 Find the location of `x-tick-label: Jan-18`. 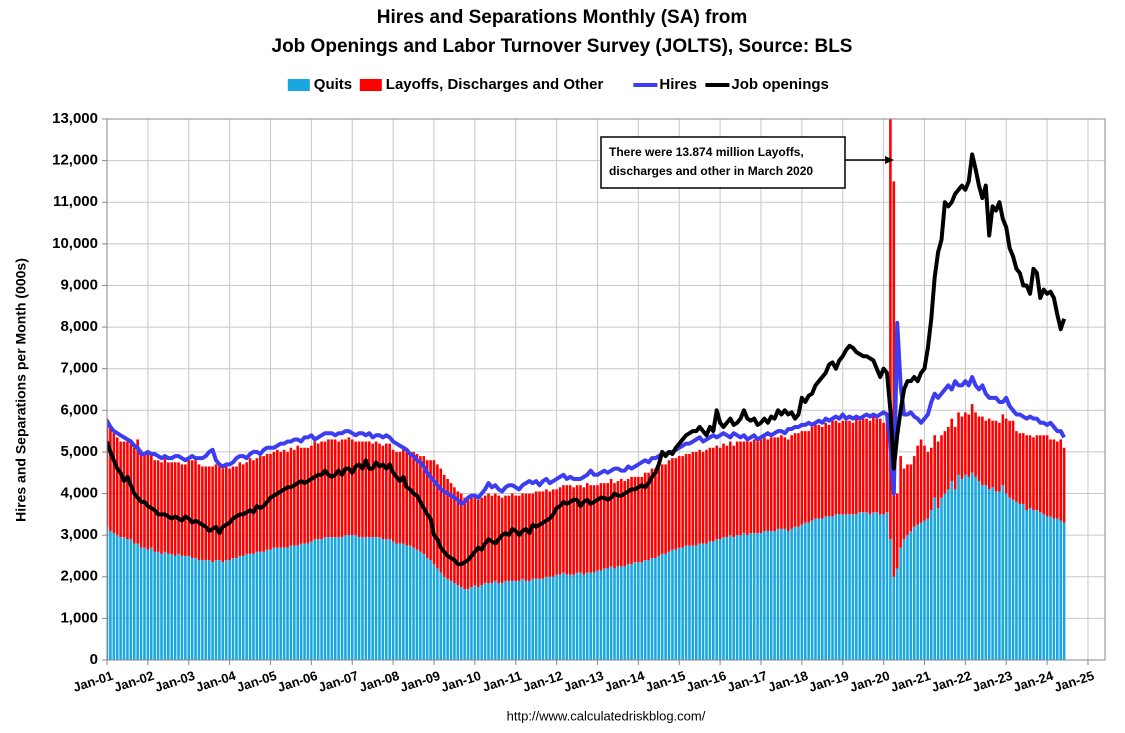

x-tick-label: Jan-18 is located at coordinates (788, 681).